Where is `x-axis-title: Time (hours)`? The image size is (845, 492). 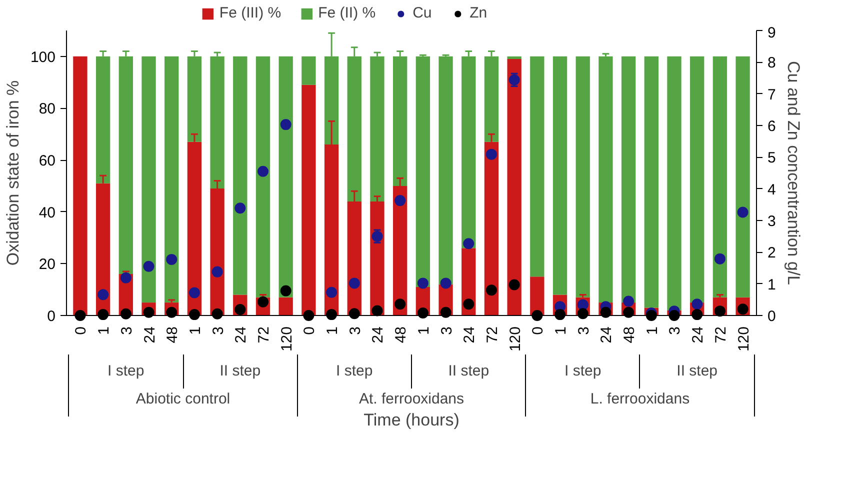 x-axis-title: Time (hours) is located at coordinates (412, 420).